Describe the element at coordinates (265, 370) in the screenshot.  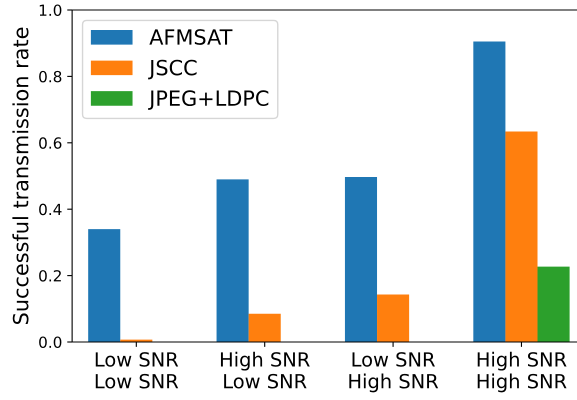
I see `x-tick-label: High SNR Low SNR` at that location.